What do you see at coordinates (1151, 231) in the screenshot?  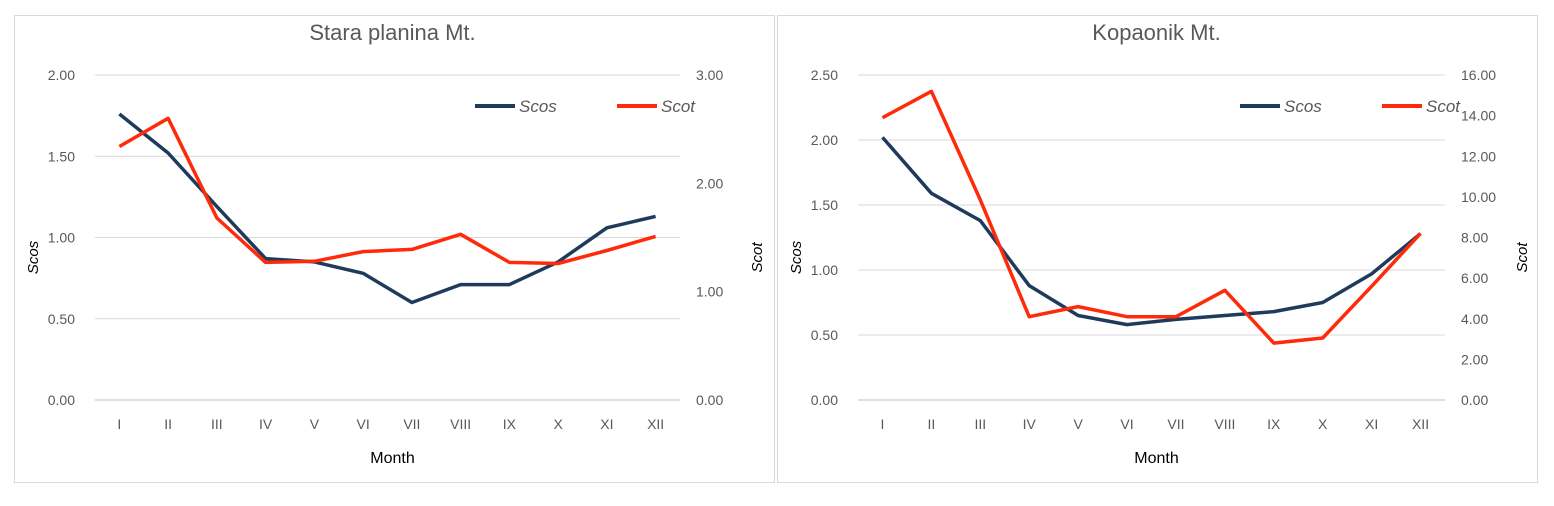 I see `series-line-scos` at bounding box center [1151, 231].